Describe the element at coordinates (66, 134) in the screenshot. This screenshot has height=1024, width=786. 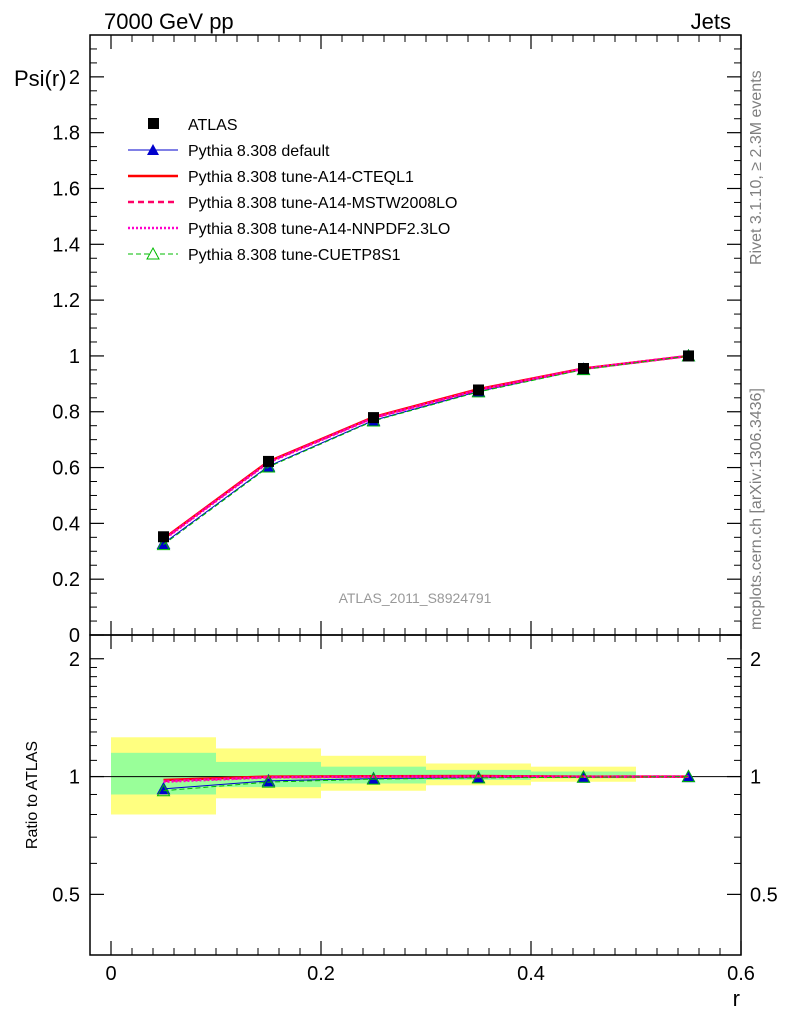
I see `main-ytick-label: 1.8` at that location.